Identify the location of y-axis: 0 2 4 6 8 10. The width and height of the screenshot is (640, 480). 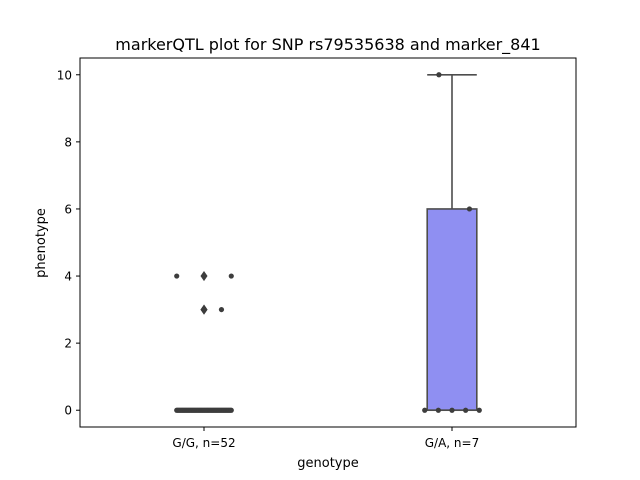
(68, 243).